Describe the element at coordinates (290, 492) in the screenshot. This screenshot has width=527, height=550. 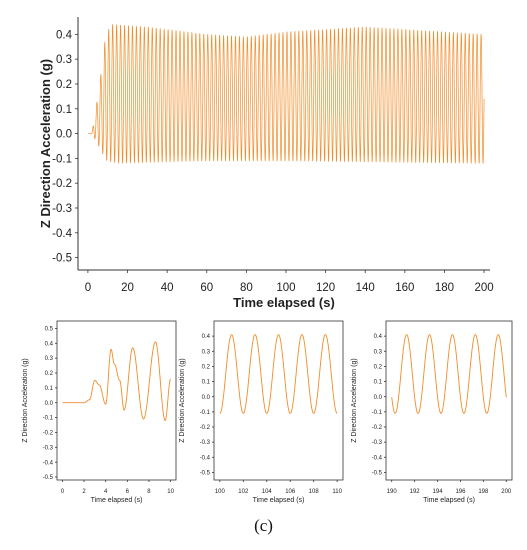
I see `x-tick-label: 106` at that location.